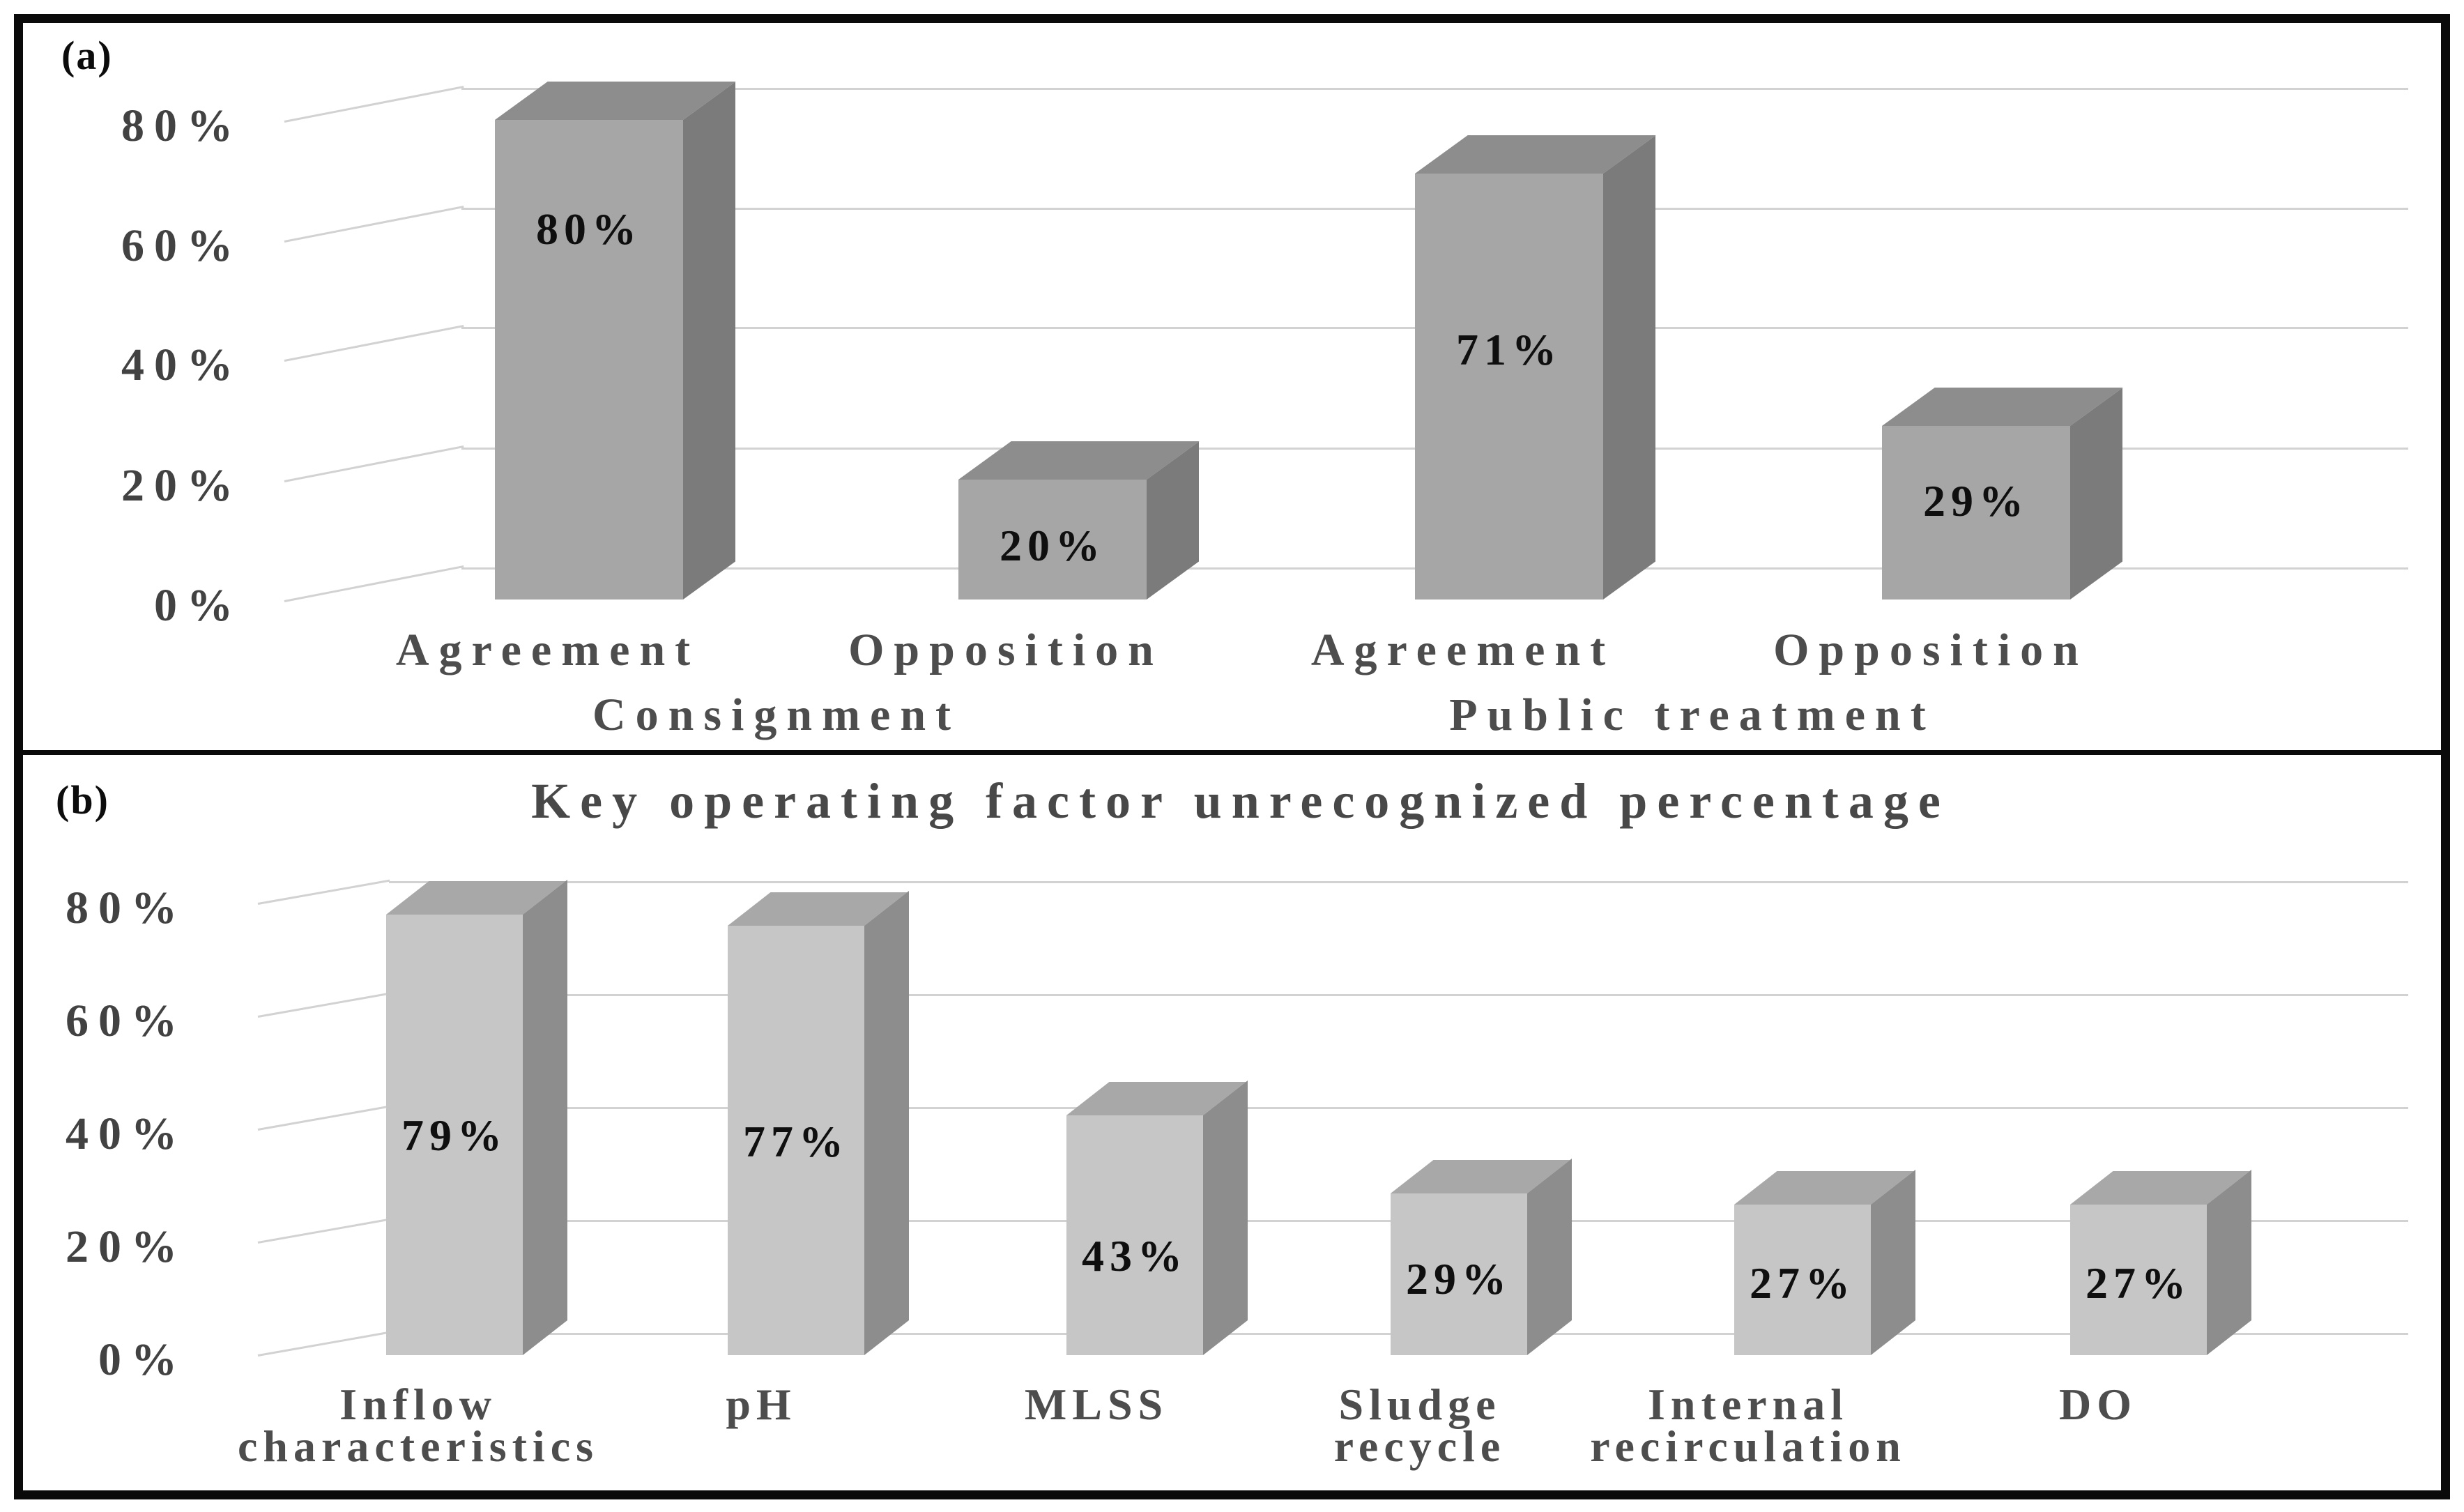 Image resolution: width=2464 pixels, height=1512 pixels. I want to click on bar-value-label: 20%, so click(1052, 545).